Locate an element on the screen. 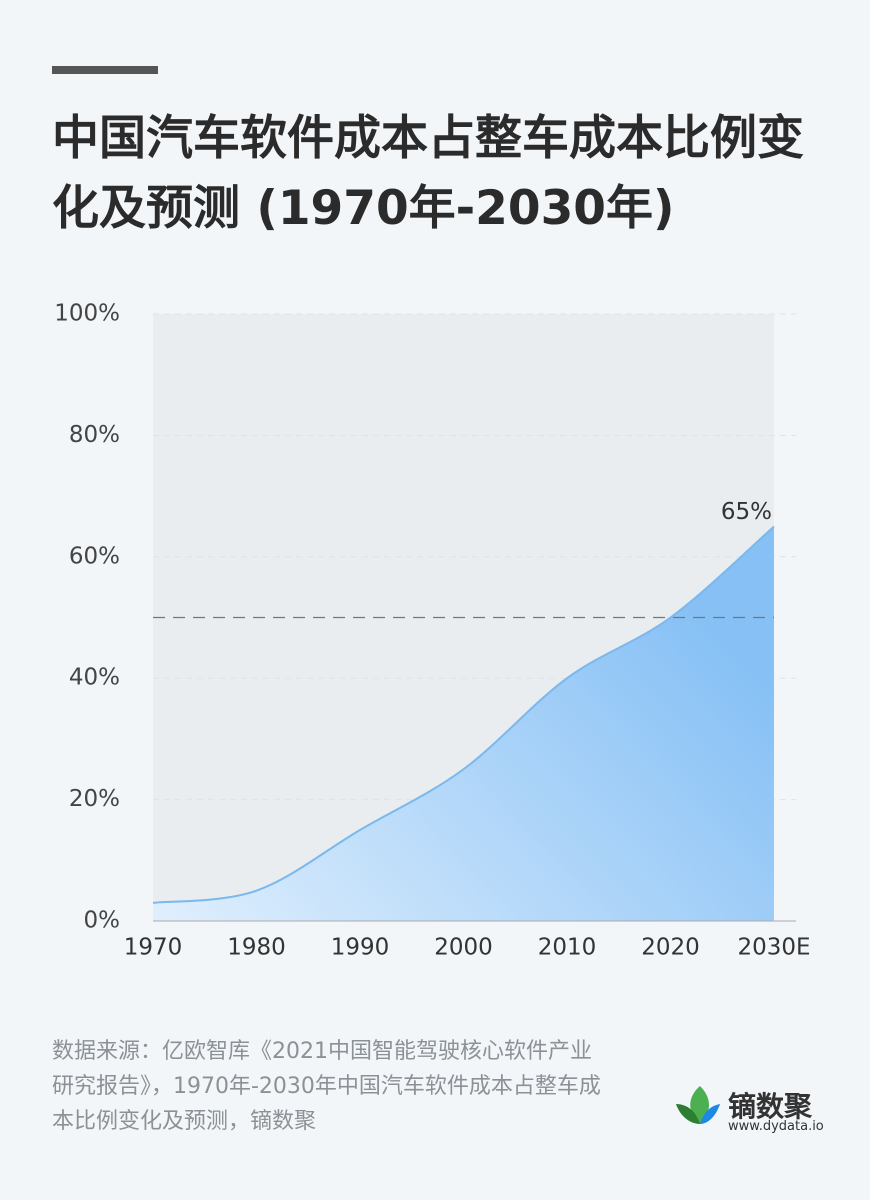 The image size is (870, 1200). x-tick-label: 2000 is located at coordinates (463, 948).